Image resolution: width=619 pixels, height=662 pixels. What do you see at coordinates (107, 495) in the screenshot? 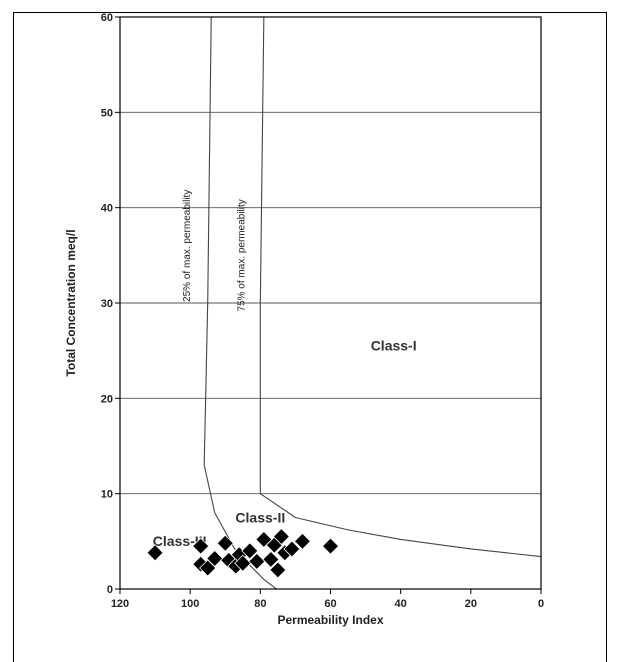
I see `y-tick-label-10: 10` at bounding box center [107, 495].